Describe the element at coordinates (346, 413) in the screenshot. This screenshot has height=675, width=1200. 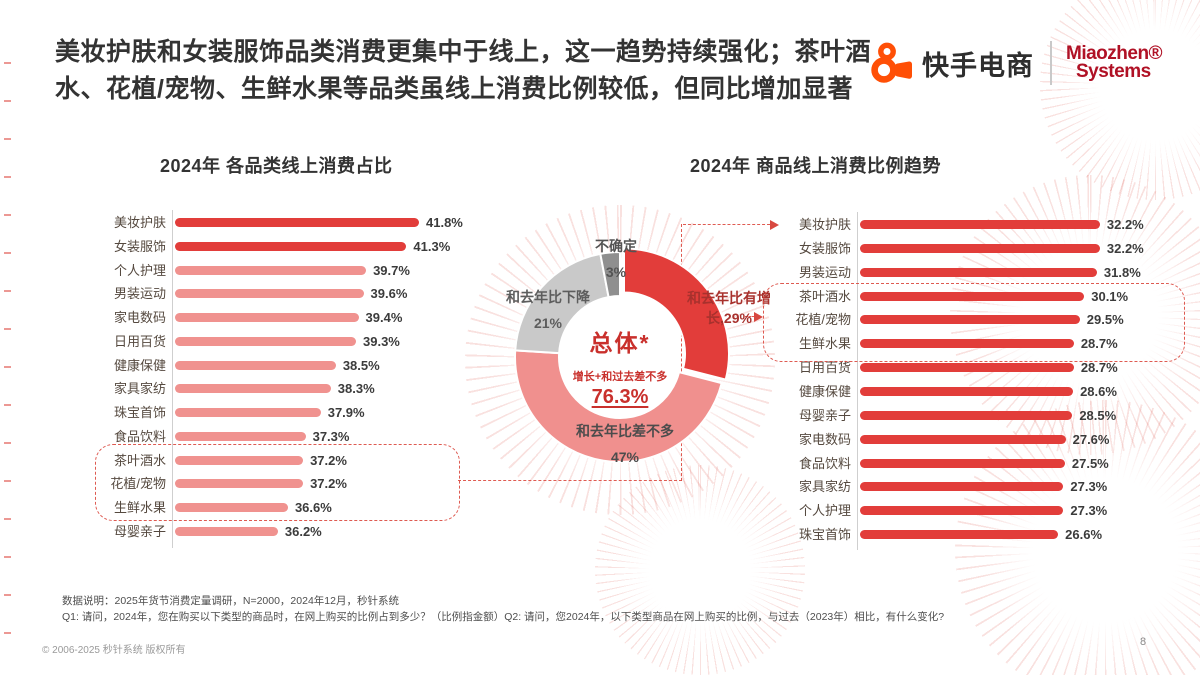
I see `bar-value: 37.9%` at that location.